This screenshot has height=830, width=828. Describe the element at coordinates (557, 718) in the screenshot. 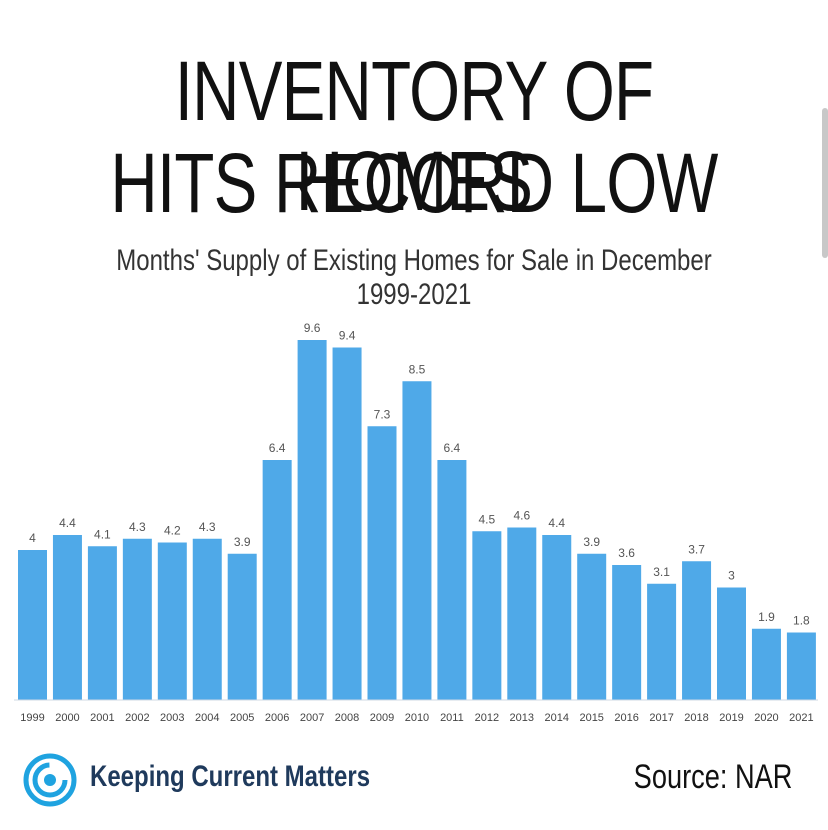

I see `x-tick-2014: 2014` at that location.